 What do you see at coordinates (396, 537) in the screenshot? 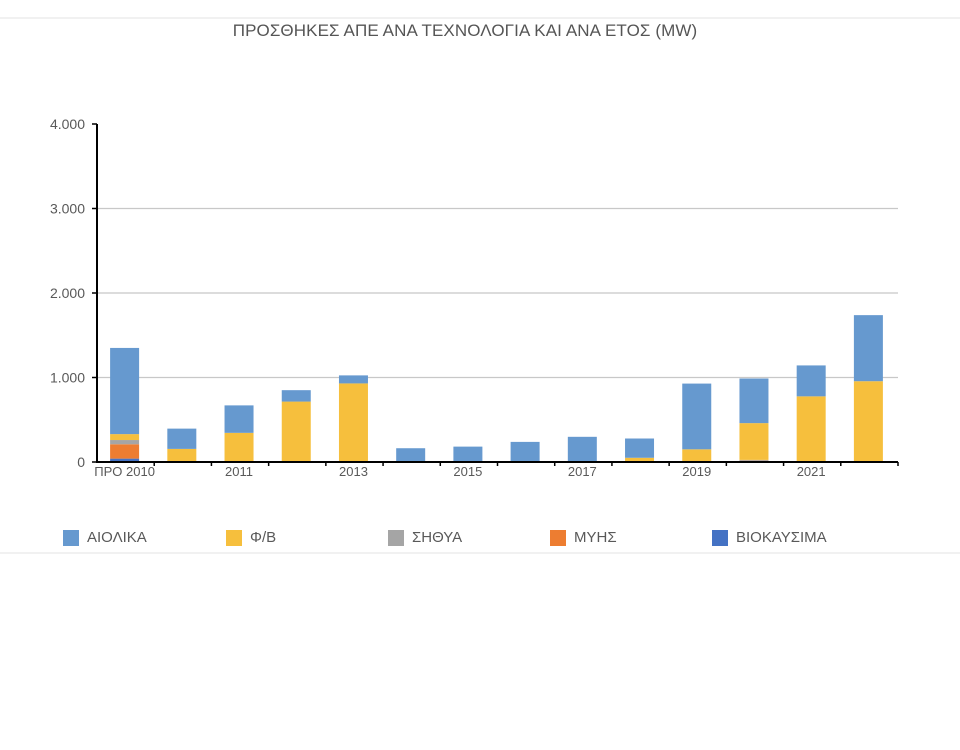
I see `legend-swatch-chp` at bounding box center [396, 537].